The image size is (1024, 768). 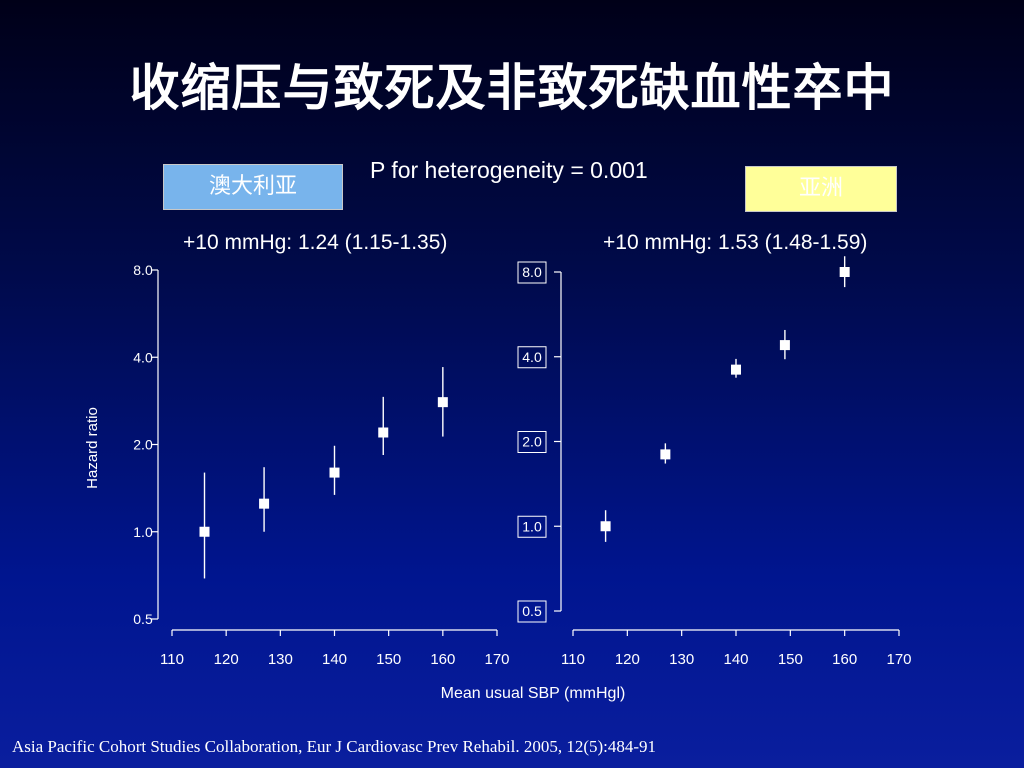 What do you see at coordinates (533, 693) in the screenshot?
I see `x-axis-label: Mean usual SBP (mmHgl)` at bounding box center [533, 693].